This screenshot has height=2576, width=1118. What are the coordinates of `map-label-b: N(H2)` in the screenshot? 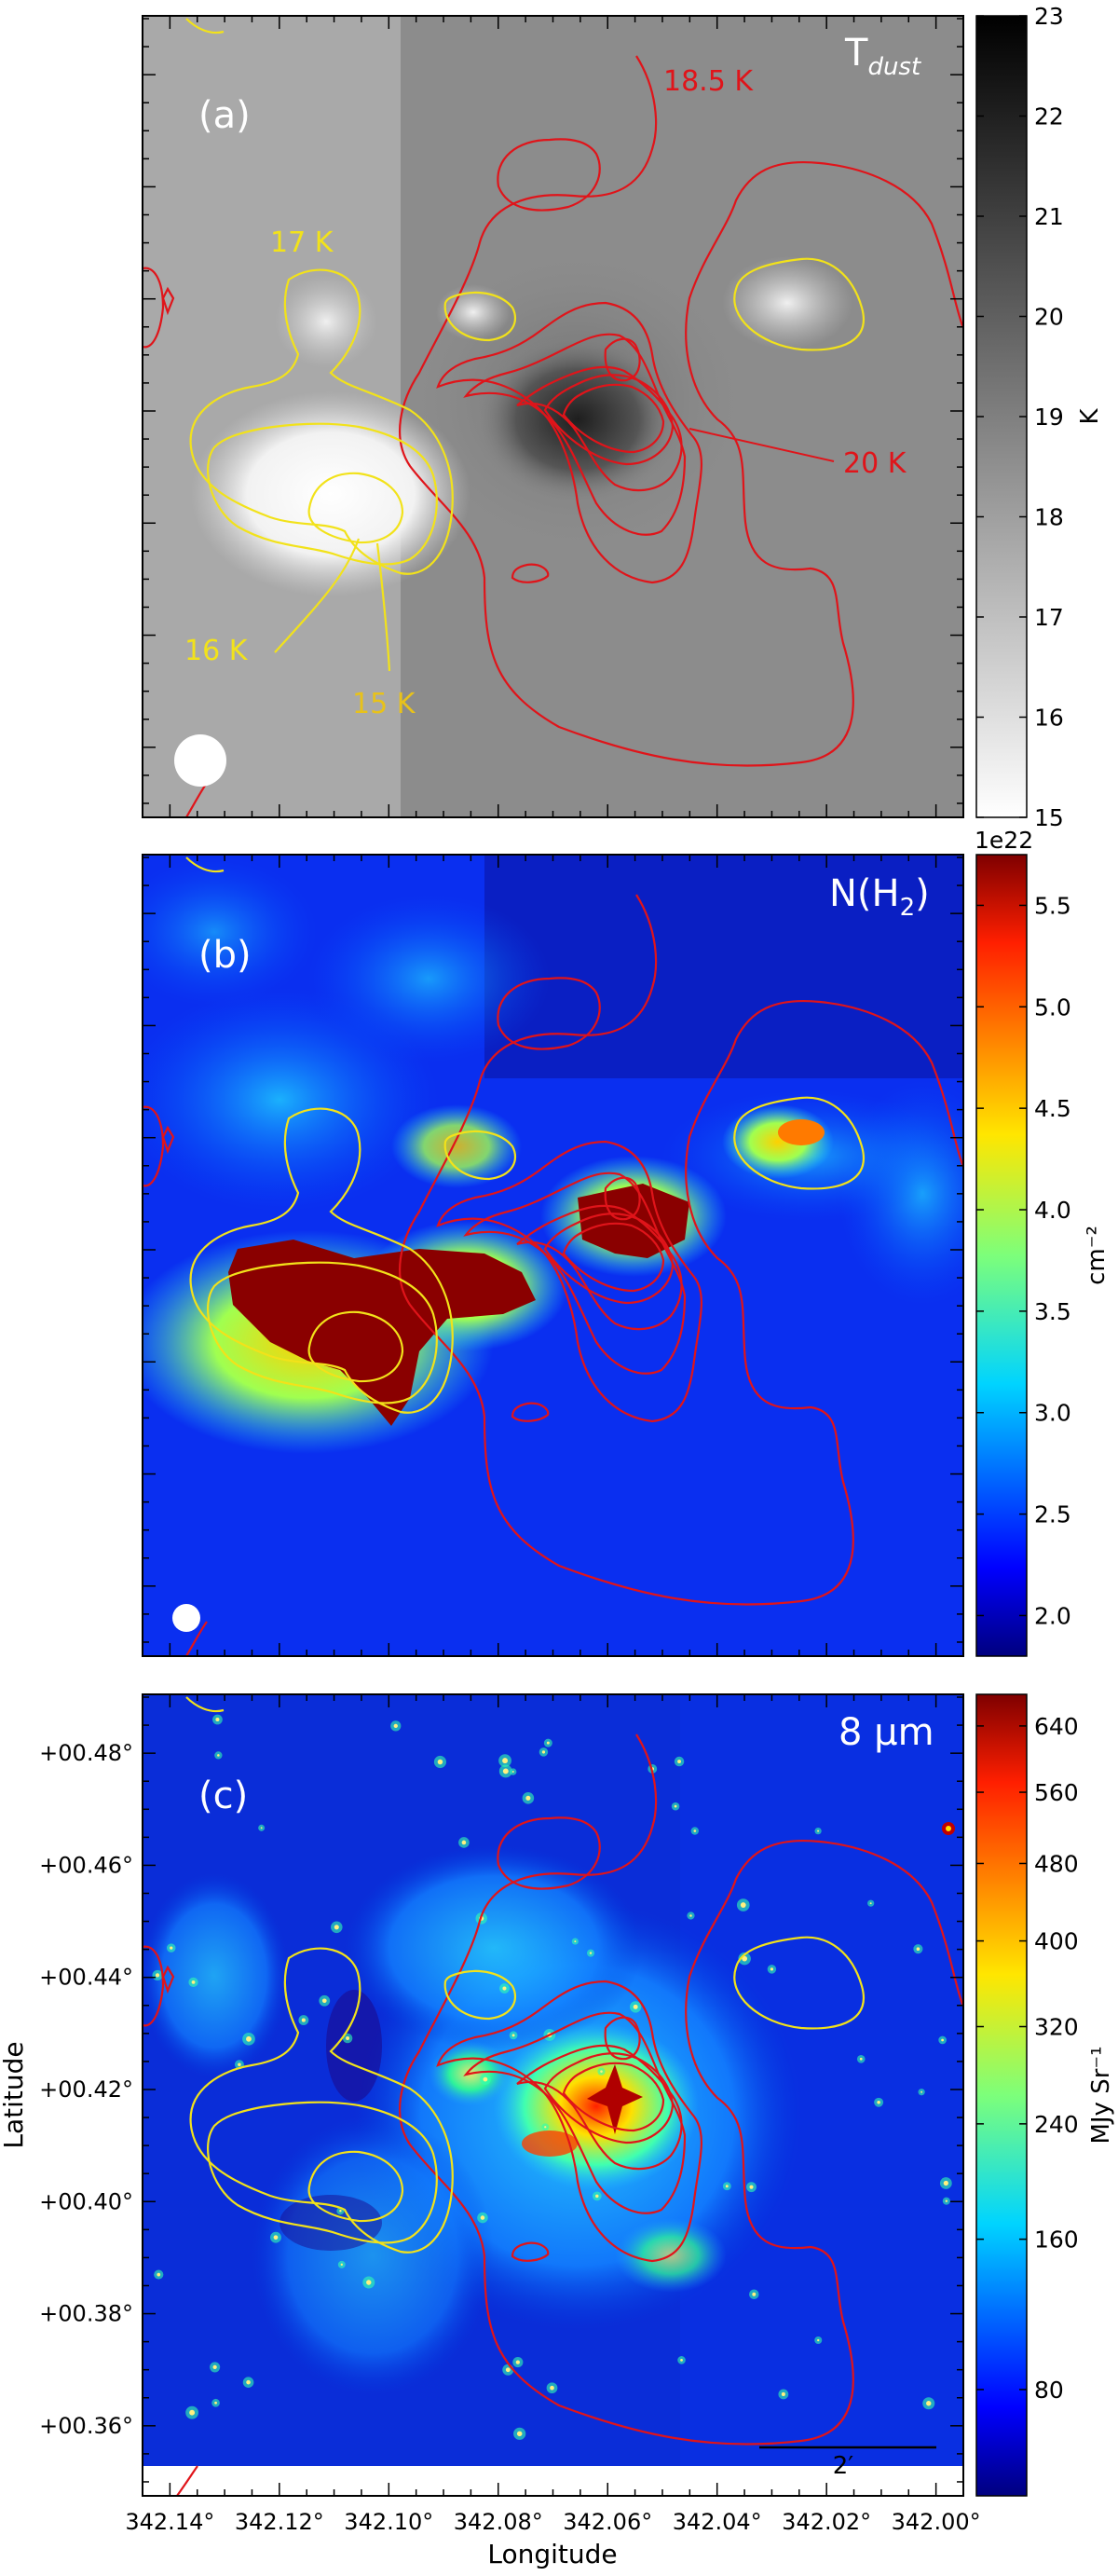 It's located at (879, 897).